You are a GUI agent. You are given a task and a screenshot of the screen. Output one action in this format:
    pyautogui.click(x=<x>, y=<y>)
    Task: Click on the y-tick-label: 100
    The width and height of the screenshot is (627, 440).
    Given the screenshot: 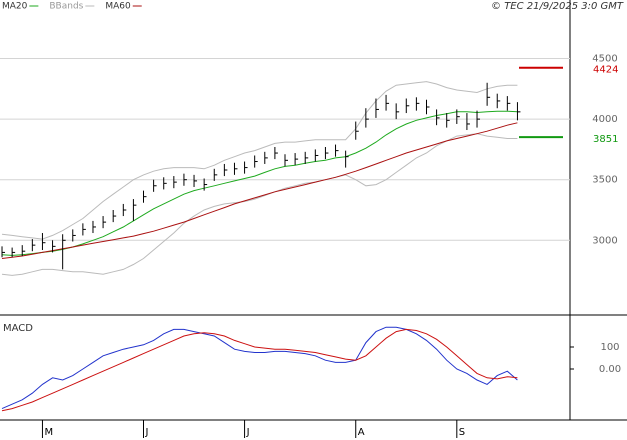 What is the action you would take?
    pyautogui.click(x=609, y=347)
    